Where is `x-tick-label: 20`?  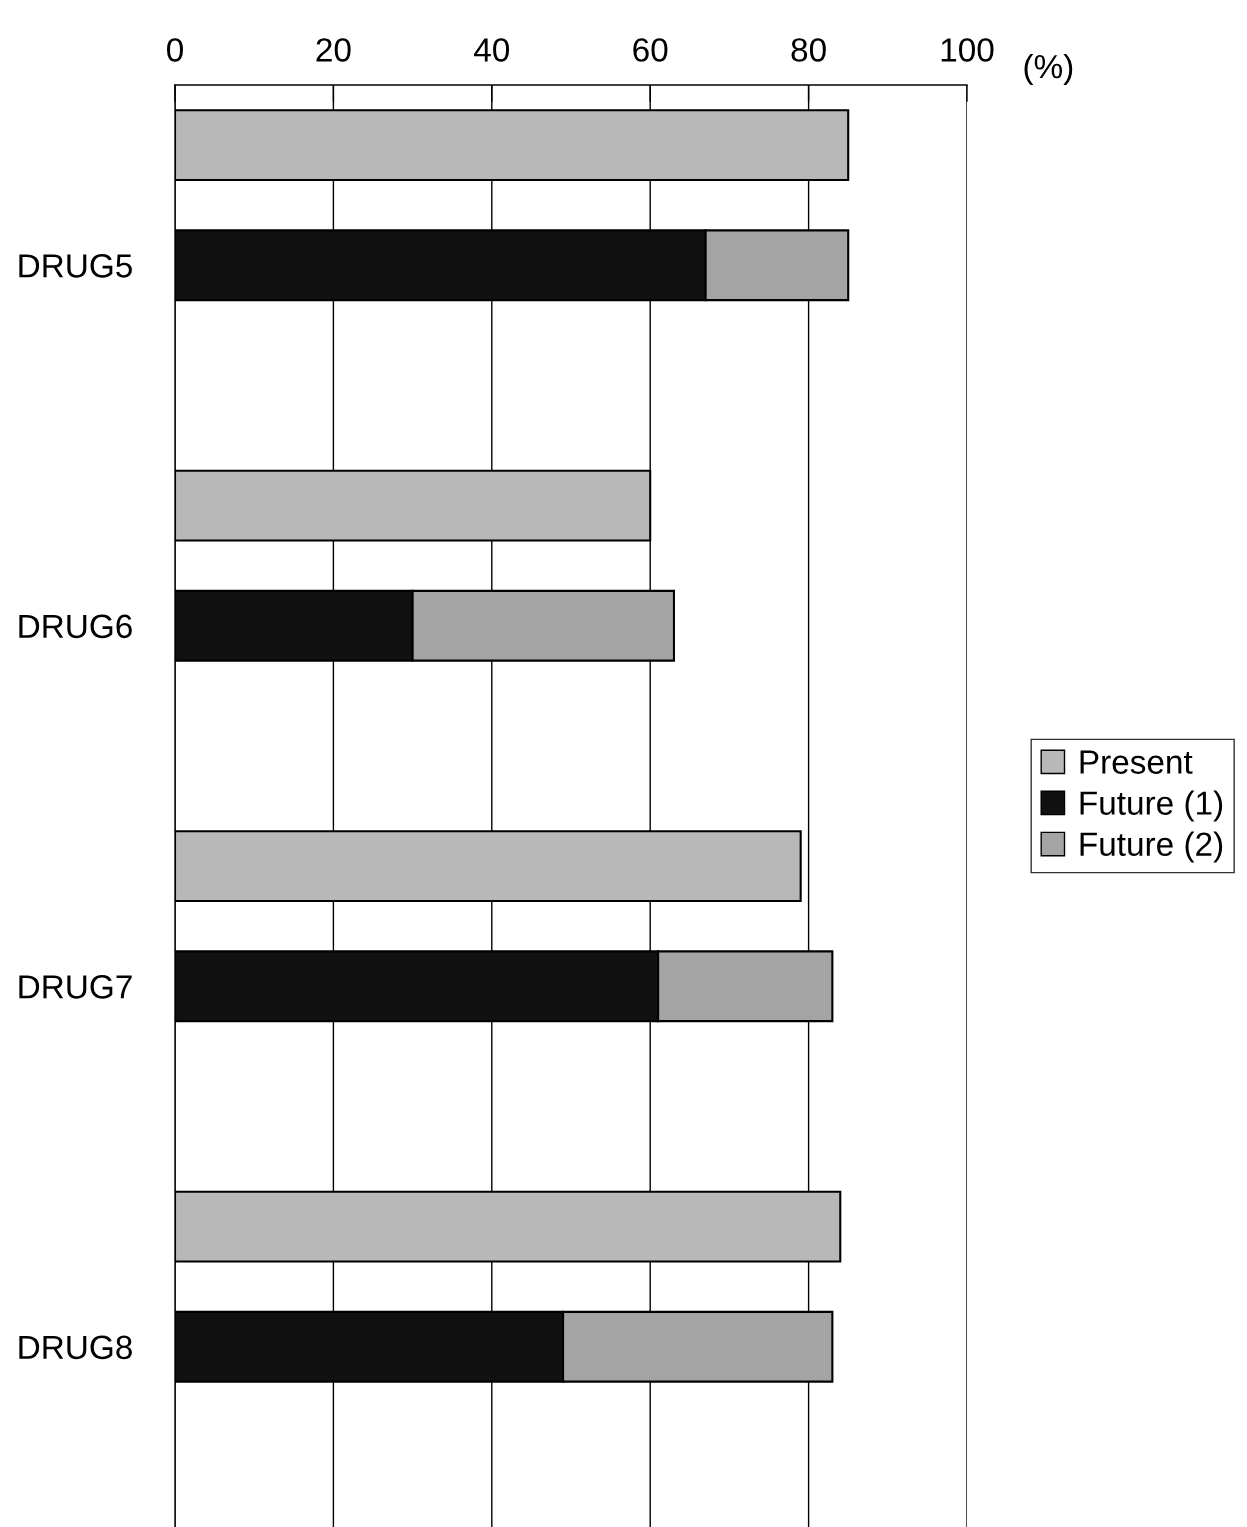
x-tick-label: 20 is located at coordinates (333, 50).